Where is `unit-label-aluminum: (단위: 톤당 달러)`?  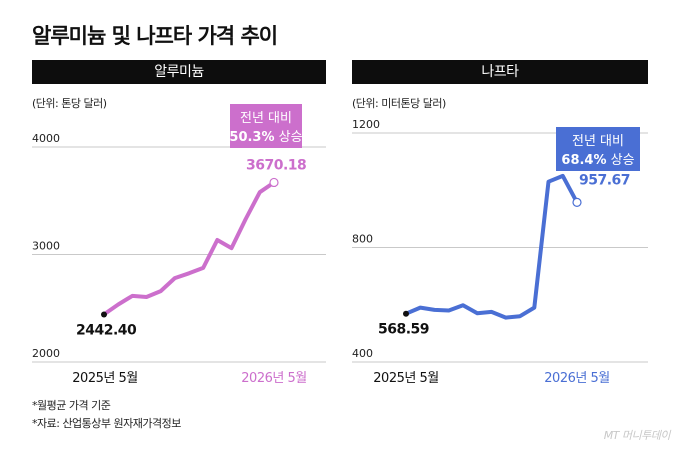 unit-label-aluminum: (단위: 톤당 달러) is located at coordinates (69, 103).